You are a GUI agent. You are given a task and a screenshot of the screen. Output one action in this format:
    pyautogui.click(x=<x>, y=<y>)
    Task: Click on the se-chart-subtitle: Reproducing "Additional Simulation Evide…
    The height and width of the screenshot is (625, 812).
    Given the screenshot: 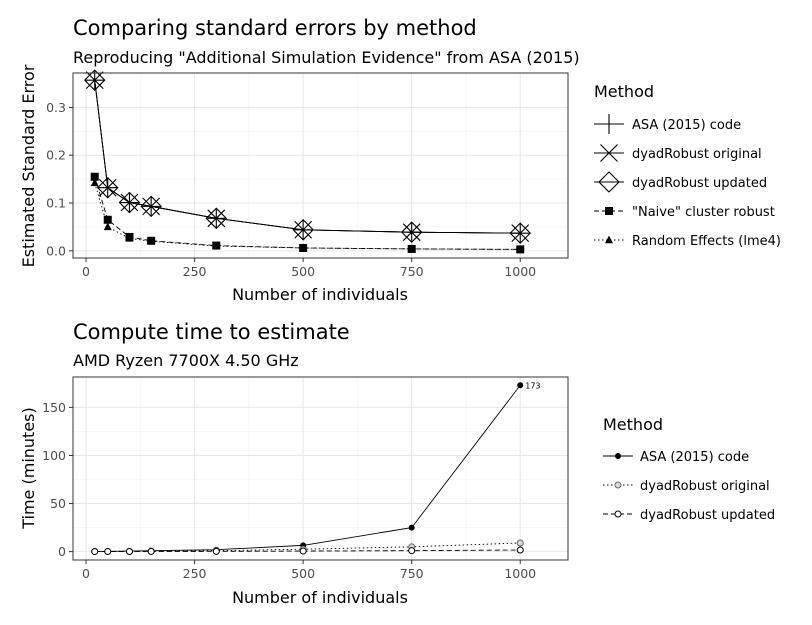 What is the action you would take?
    pyautogui.click(x=326, y=57)
    